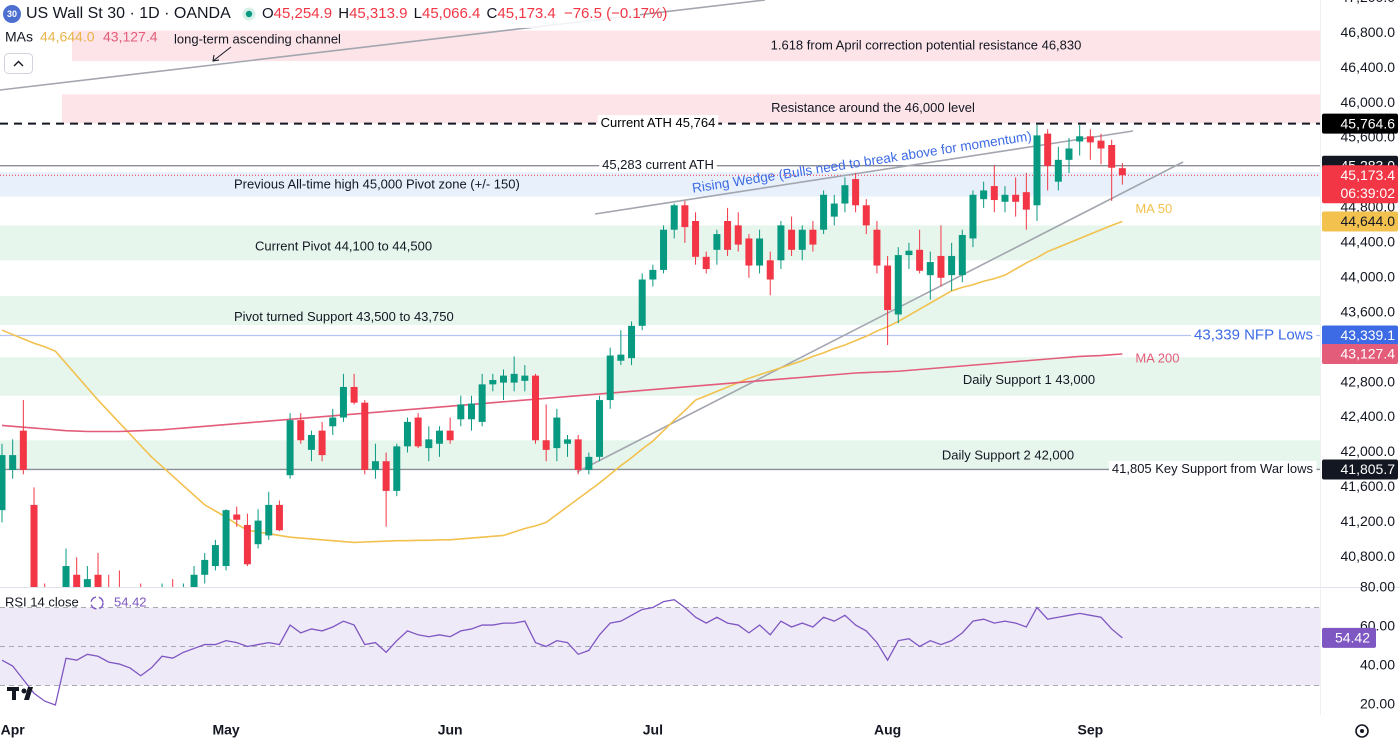 The width and height of the screenshot is (1400, 746). I want to click on level-label: 41,805 Key Support from War lows, so click(1213, 468).